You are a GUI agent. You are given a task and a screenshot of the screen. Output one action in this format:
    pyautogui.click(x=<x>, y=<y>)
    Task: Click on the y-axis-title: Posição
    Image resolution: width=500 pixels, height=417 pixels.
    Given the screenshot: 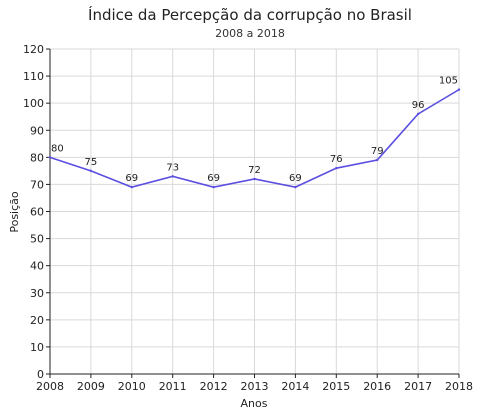 What is the action you would take?
    pyautogui.click(x=14, y=212)
    